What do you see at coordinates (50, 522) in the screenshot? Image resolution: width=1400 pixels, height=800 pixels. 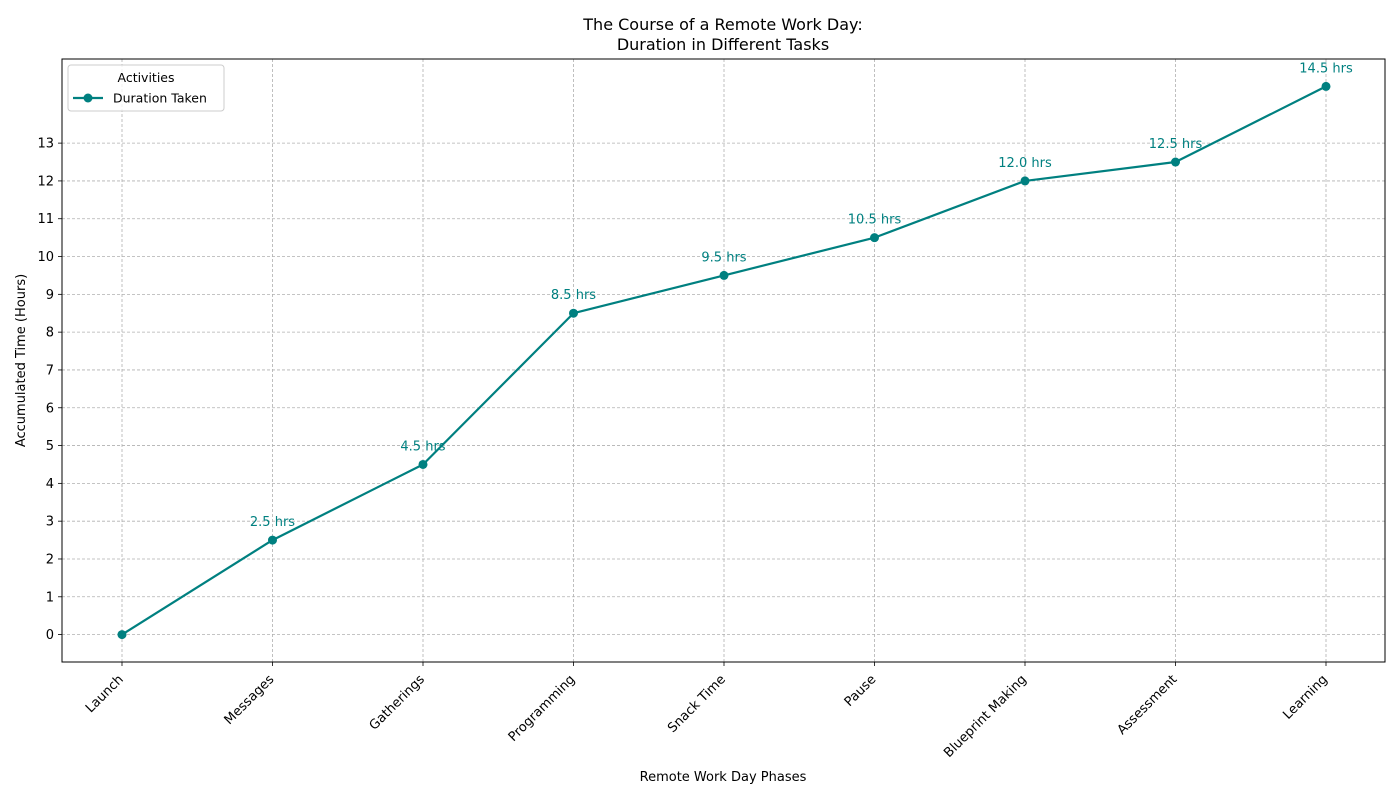 I see `y-tick-label: 3` at bounding box center [50, 522].